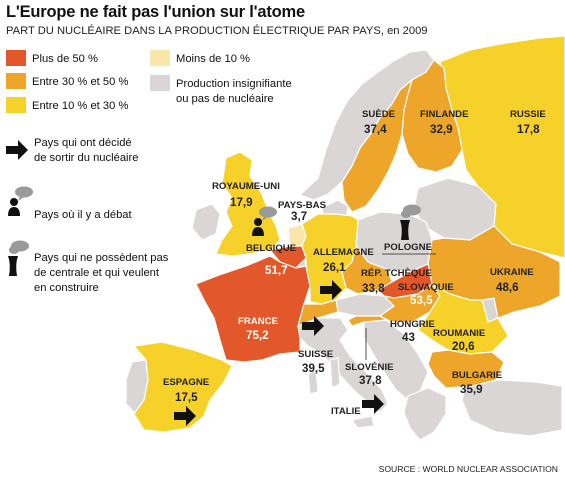 Image resolution: width=565 pixels, height=479 pixels. I want to click on label-hongrie-value: 43, so click(408, 337).